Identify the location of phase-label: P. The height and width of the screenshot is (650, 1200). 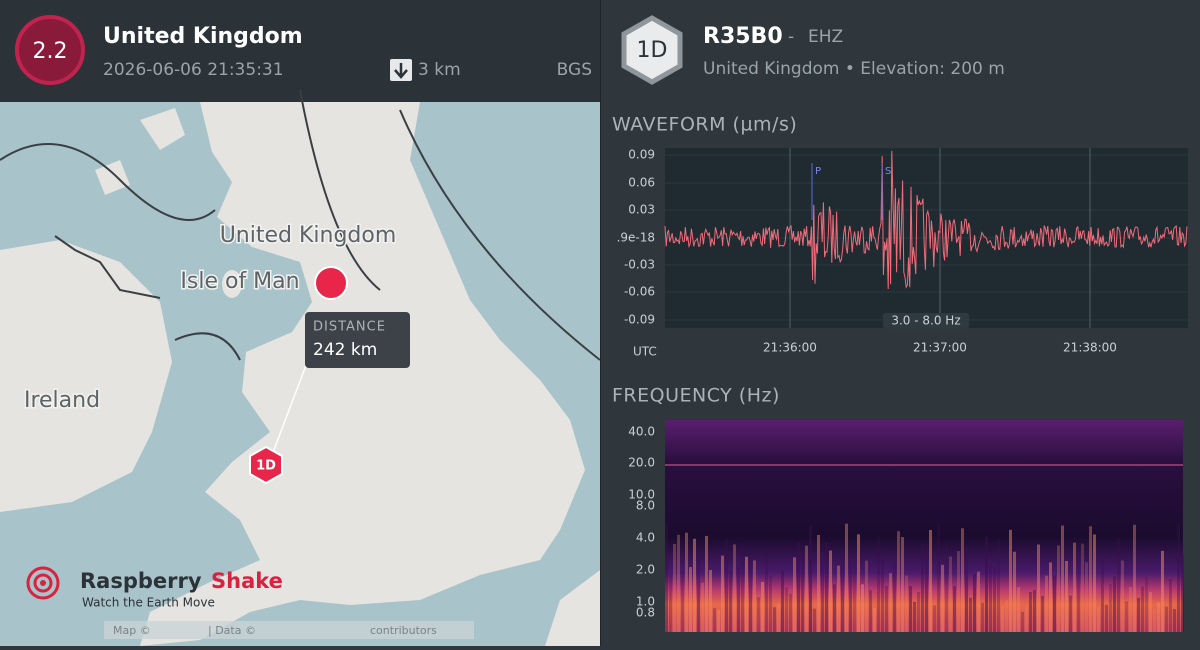
(818, 171).